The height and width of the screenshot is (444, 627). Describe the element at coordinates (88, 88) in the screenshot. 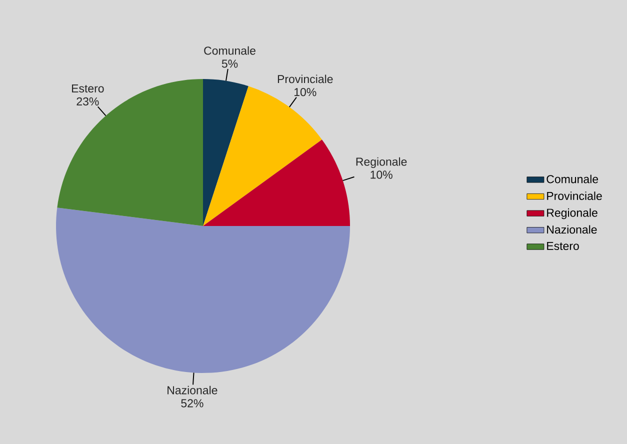

I see `slice-label: Estero` at that location.